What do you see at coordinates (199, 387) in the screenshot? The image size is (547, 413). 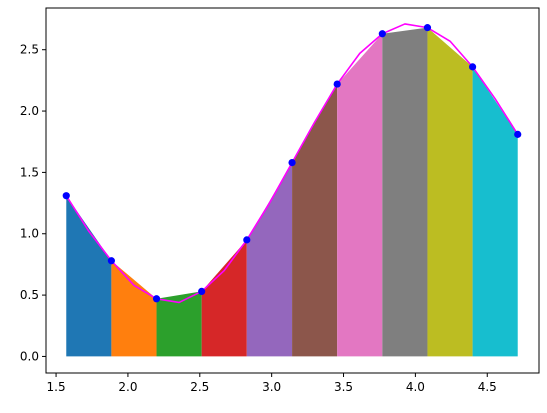 I see `x-tick-label: 2.5` at bounding box center [199, 387].